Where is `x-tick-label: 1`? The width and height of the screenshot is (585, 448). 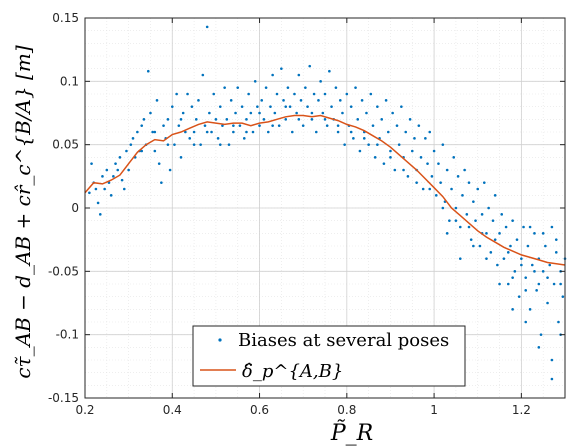
x-tick-label: 1 is located at coordinates (434, 410).